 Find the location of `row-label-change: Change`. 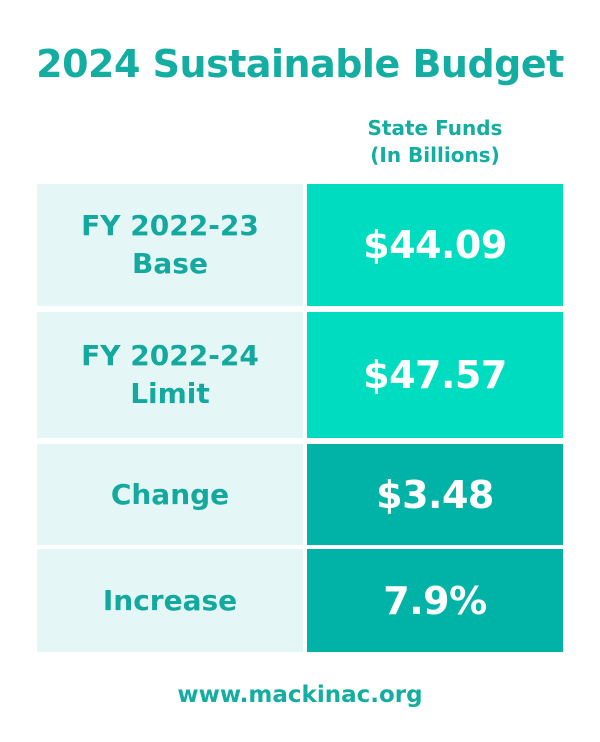

row-label-change: Change is located at coordinates (170, 494).